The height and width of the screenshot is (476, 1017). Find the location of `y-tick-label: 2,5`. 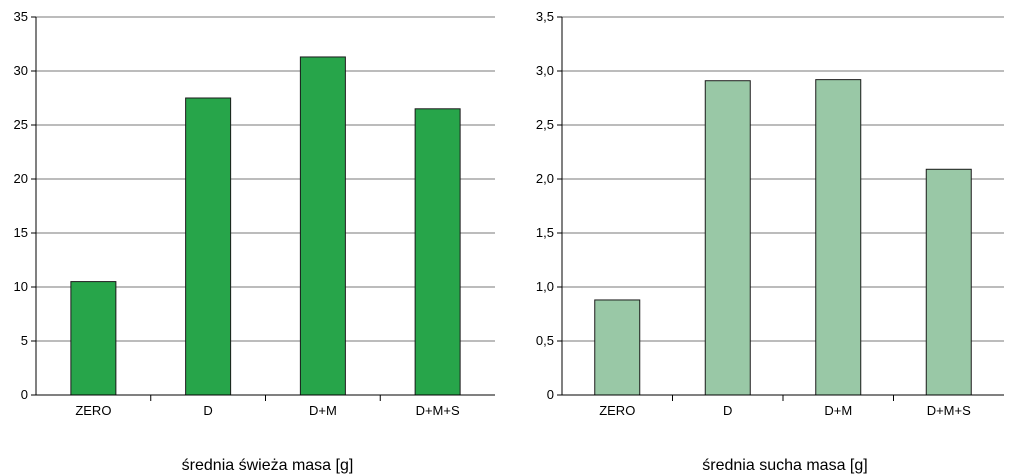

y-tick-label: 2,5 is located at coordinates (545, 124).